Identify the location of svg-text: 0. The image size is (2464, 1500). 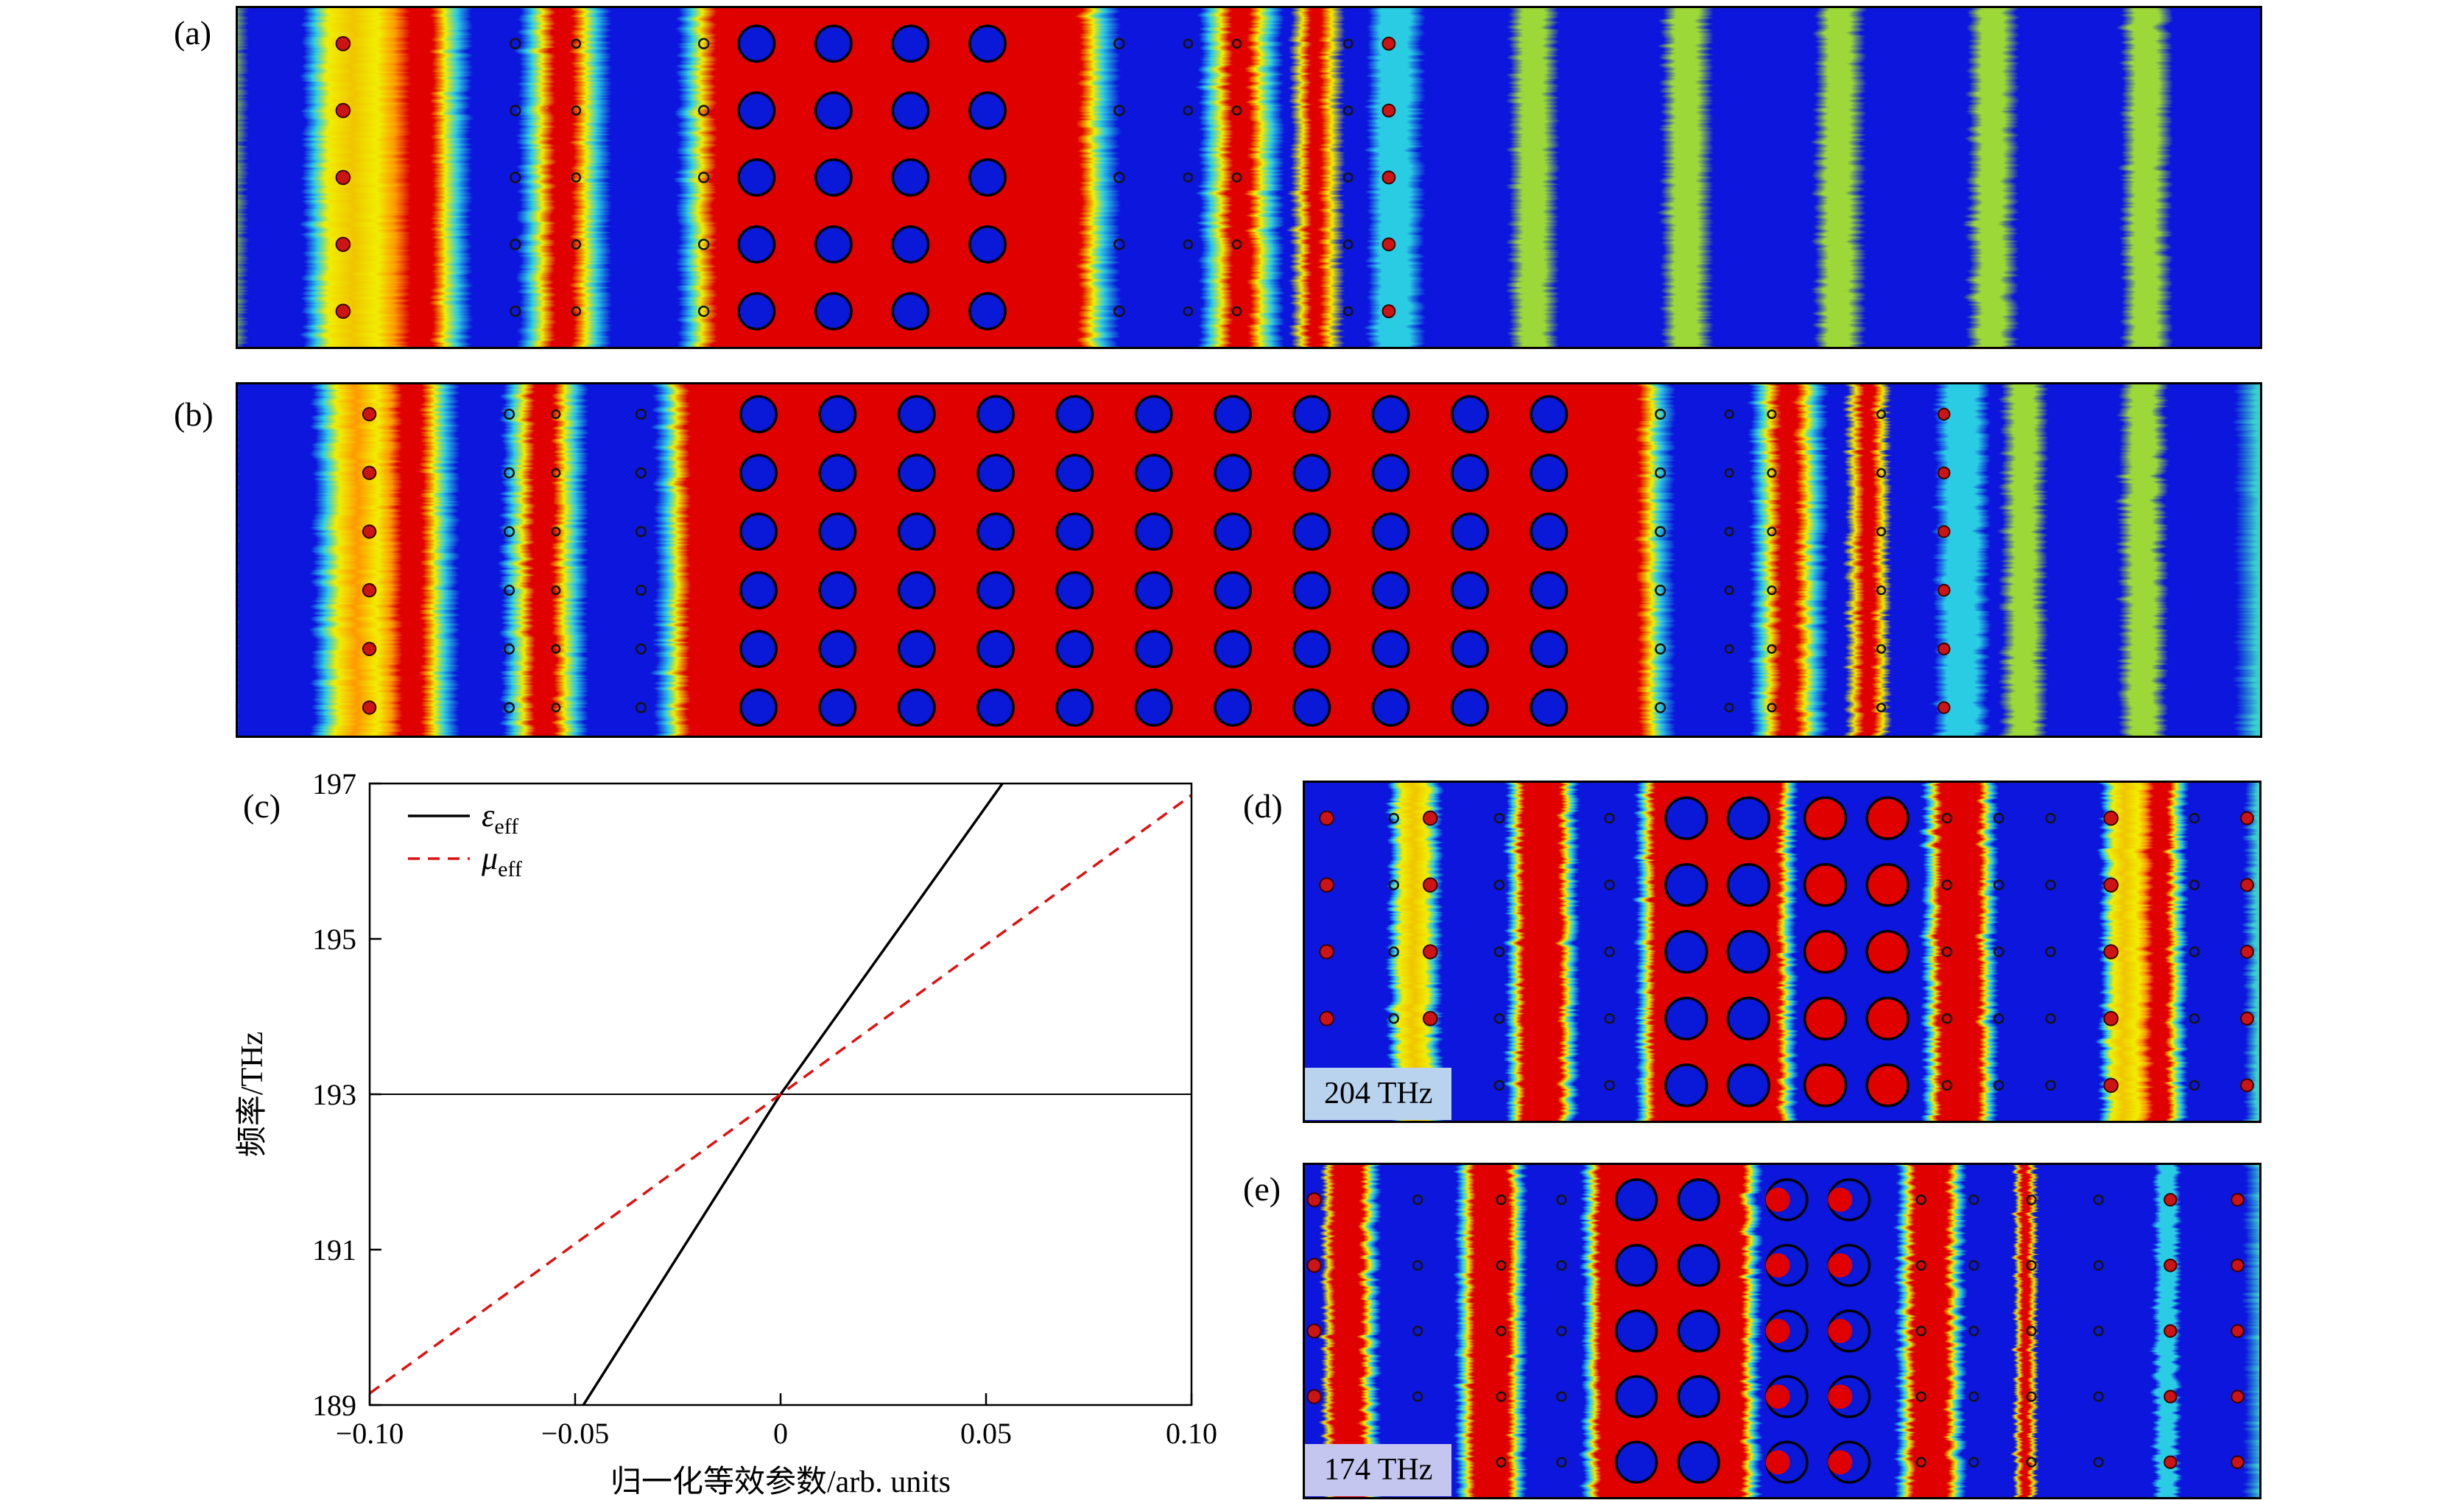
(780, 1434).